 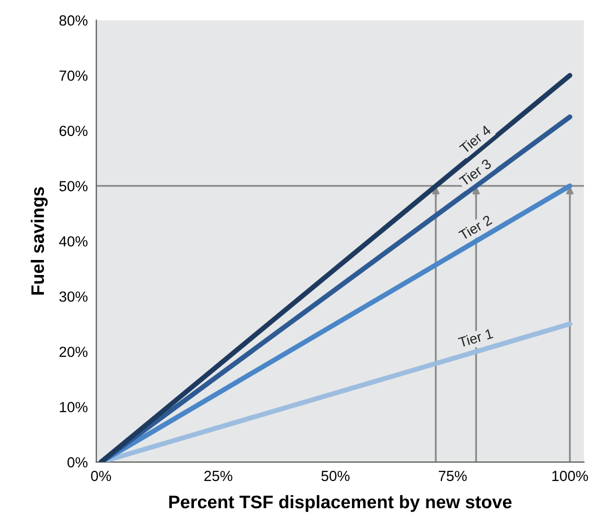 I want to click on x-tick-label: 50%, so click(x=335, y=476).